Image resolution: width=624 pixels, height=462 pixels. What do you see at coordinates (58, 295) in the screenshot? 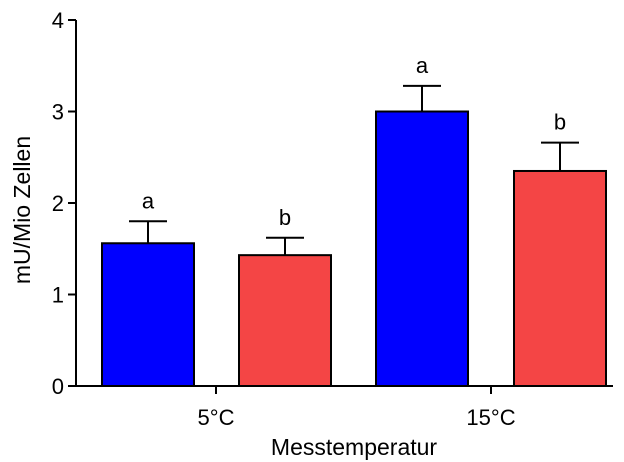
I see `y-tick-label-1: 1` at bounding box center [58, 295].